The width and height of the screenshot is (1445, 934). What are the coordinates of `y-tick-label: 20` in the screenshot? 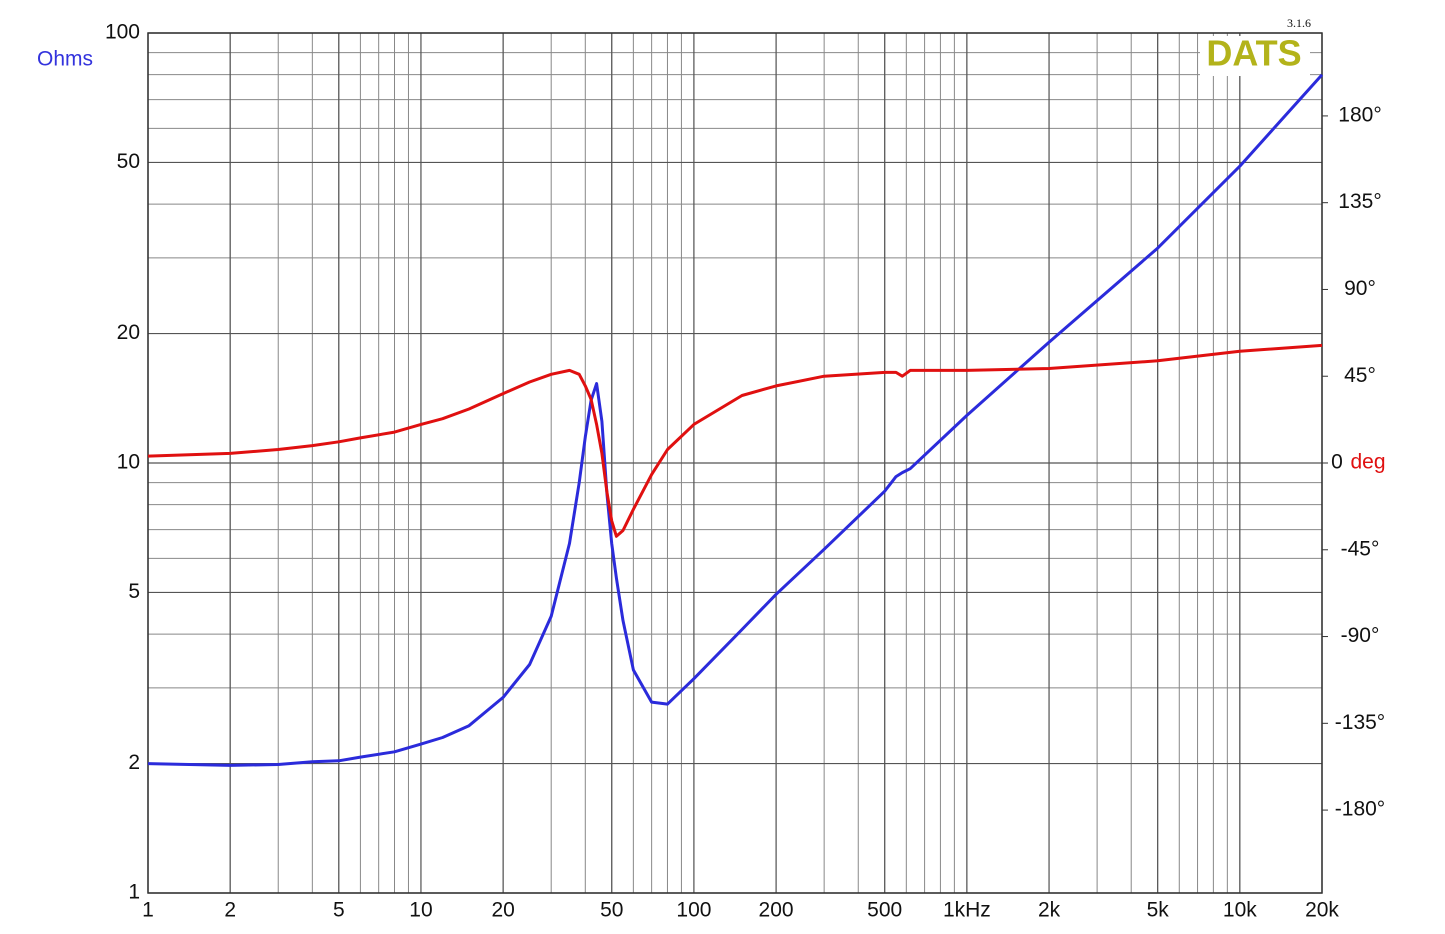 It's located at (128, 332).